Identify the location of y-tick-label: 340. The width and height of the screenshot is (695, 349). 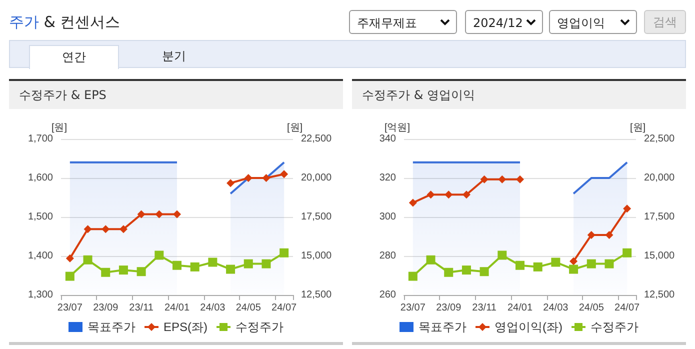
(387, 139).